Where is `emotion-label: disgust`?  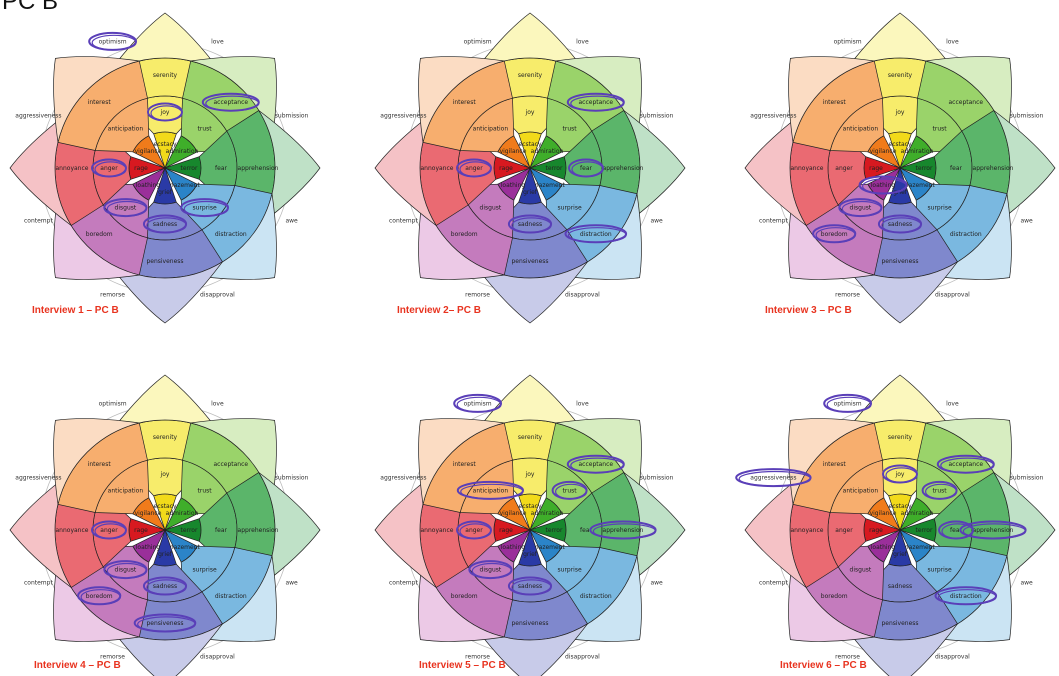
emotion-label: disgust is located at coordinates (861, 208).